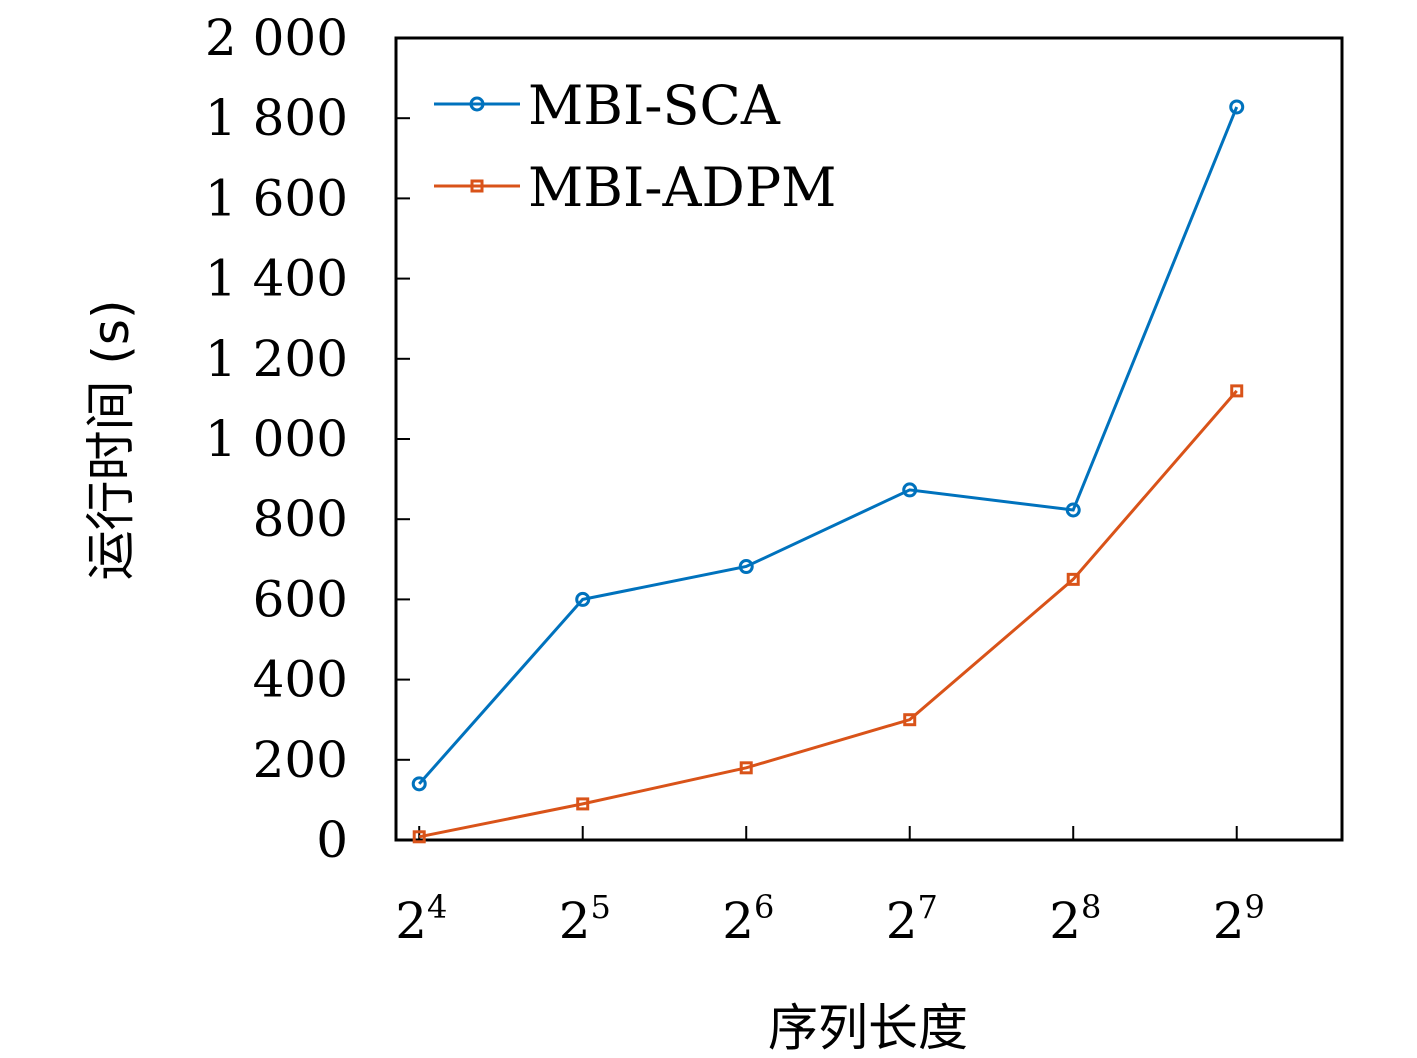 The height and width of the screenshot is (1058, 1417). What do you see at coordinates (111, 440) in the screenshot?
I see `y-axis-title: 运行时间 (s)` at bounding box center [111, 440].